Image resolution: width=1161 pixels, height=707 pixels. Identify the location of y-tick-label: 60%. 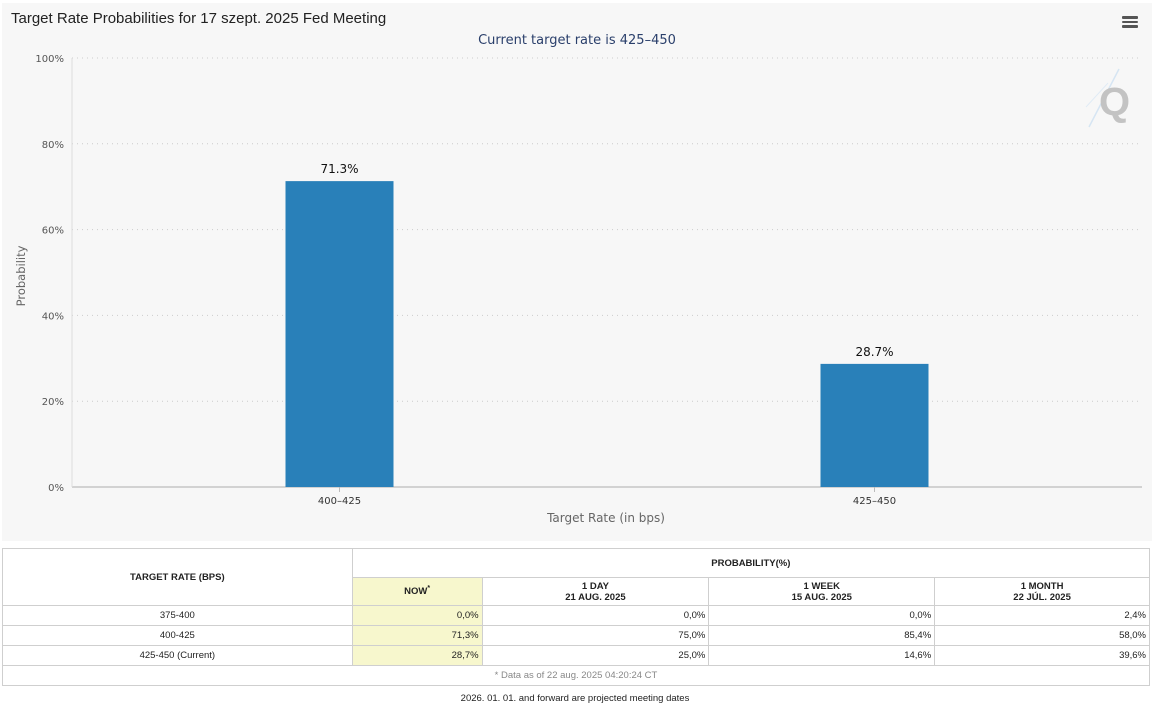
(53, 231).